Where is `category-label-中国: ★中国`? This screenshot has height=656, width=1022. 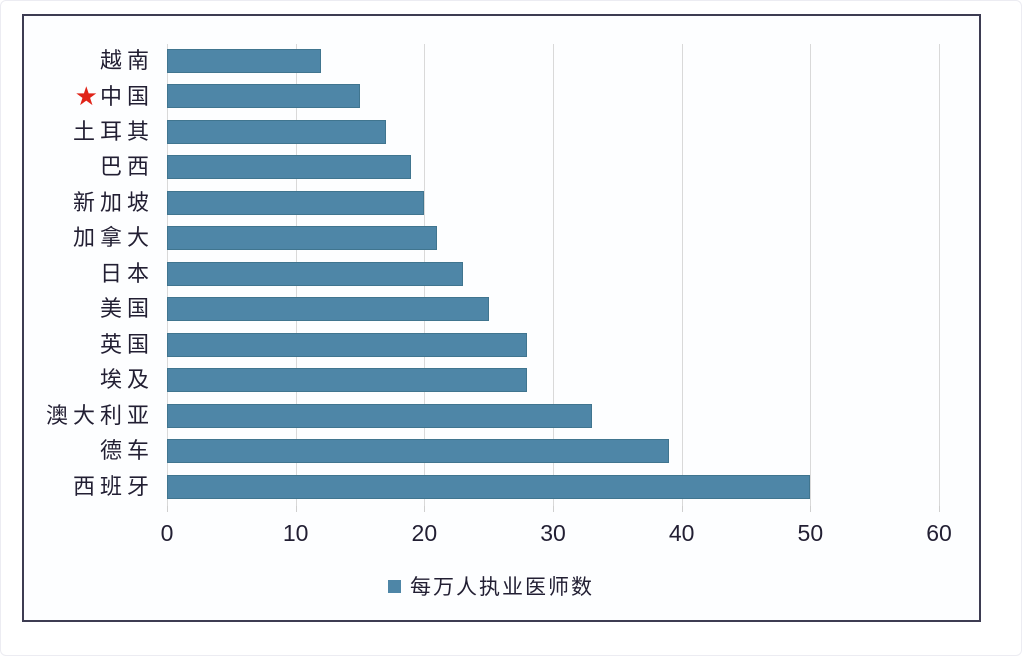 category-label-中国: ★中国 is located at coordinates (114, 96).